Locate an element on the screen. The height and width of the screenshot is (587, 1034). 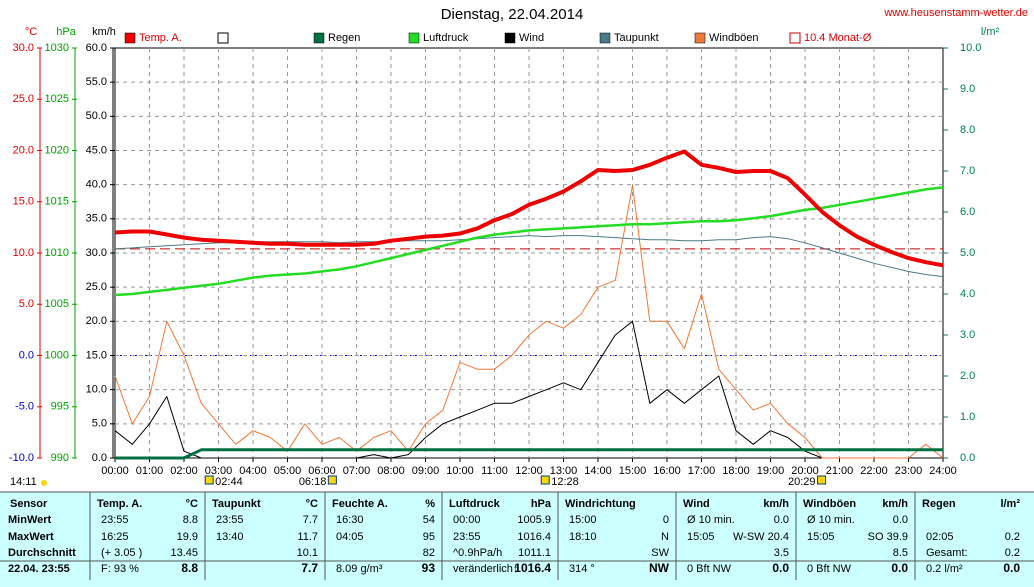
table-cell: 1016.4 is located at coordinates (532, 568).